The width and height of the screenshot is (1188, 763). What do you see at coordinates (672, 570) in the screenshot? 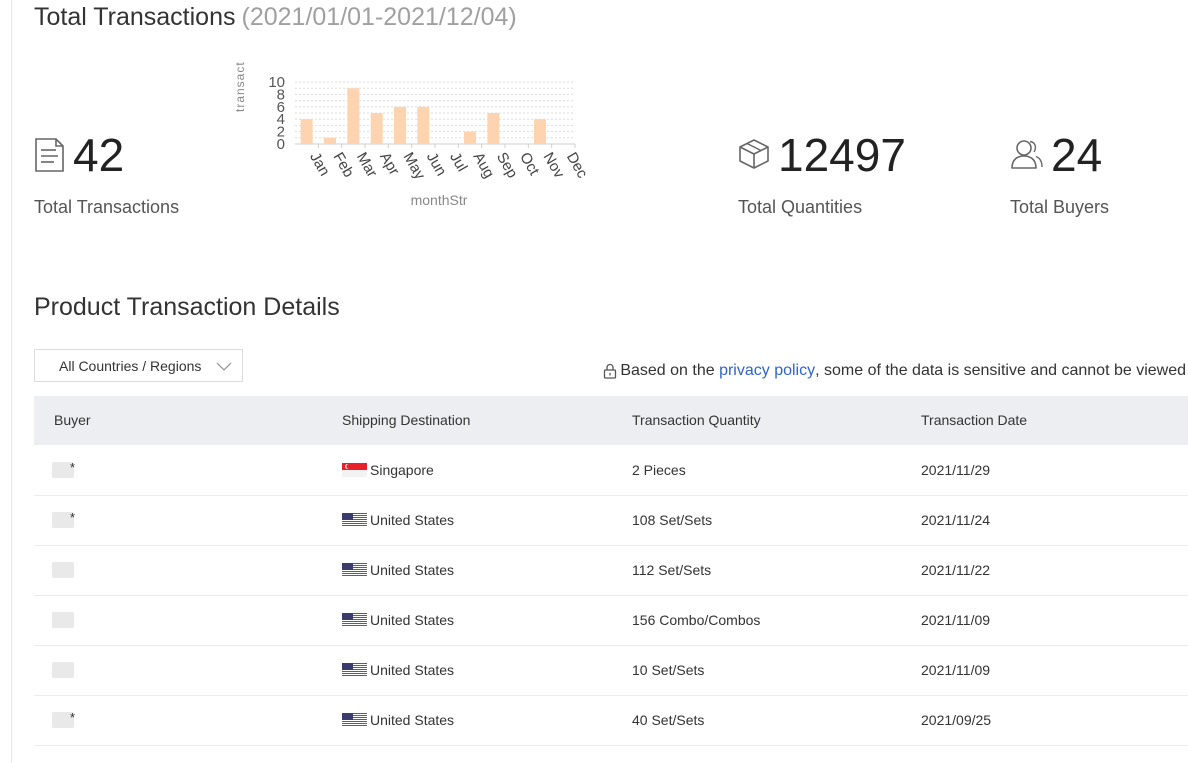
I see `quantity-cell: 112 Set/Sets` at bounding box center [672, 570].